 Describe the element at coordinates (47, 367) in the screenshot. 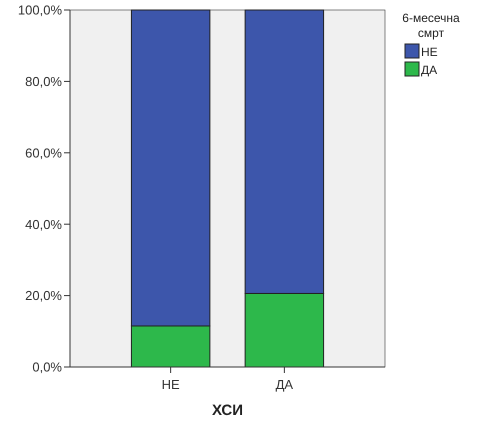

I see `y-tick-label: 0,0%` at that location.